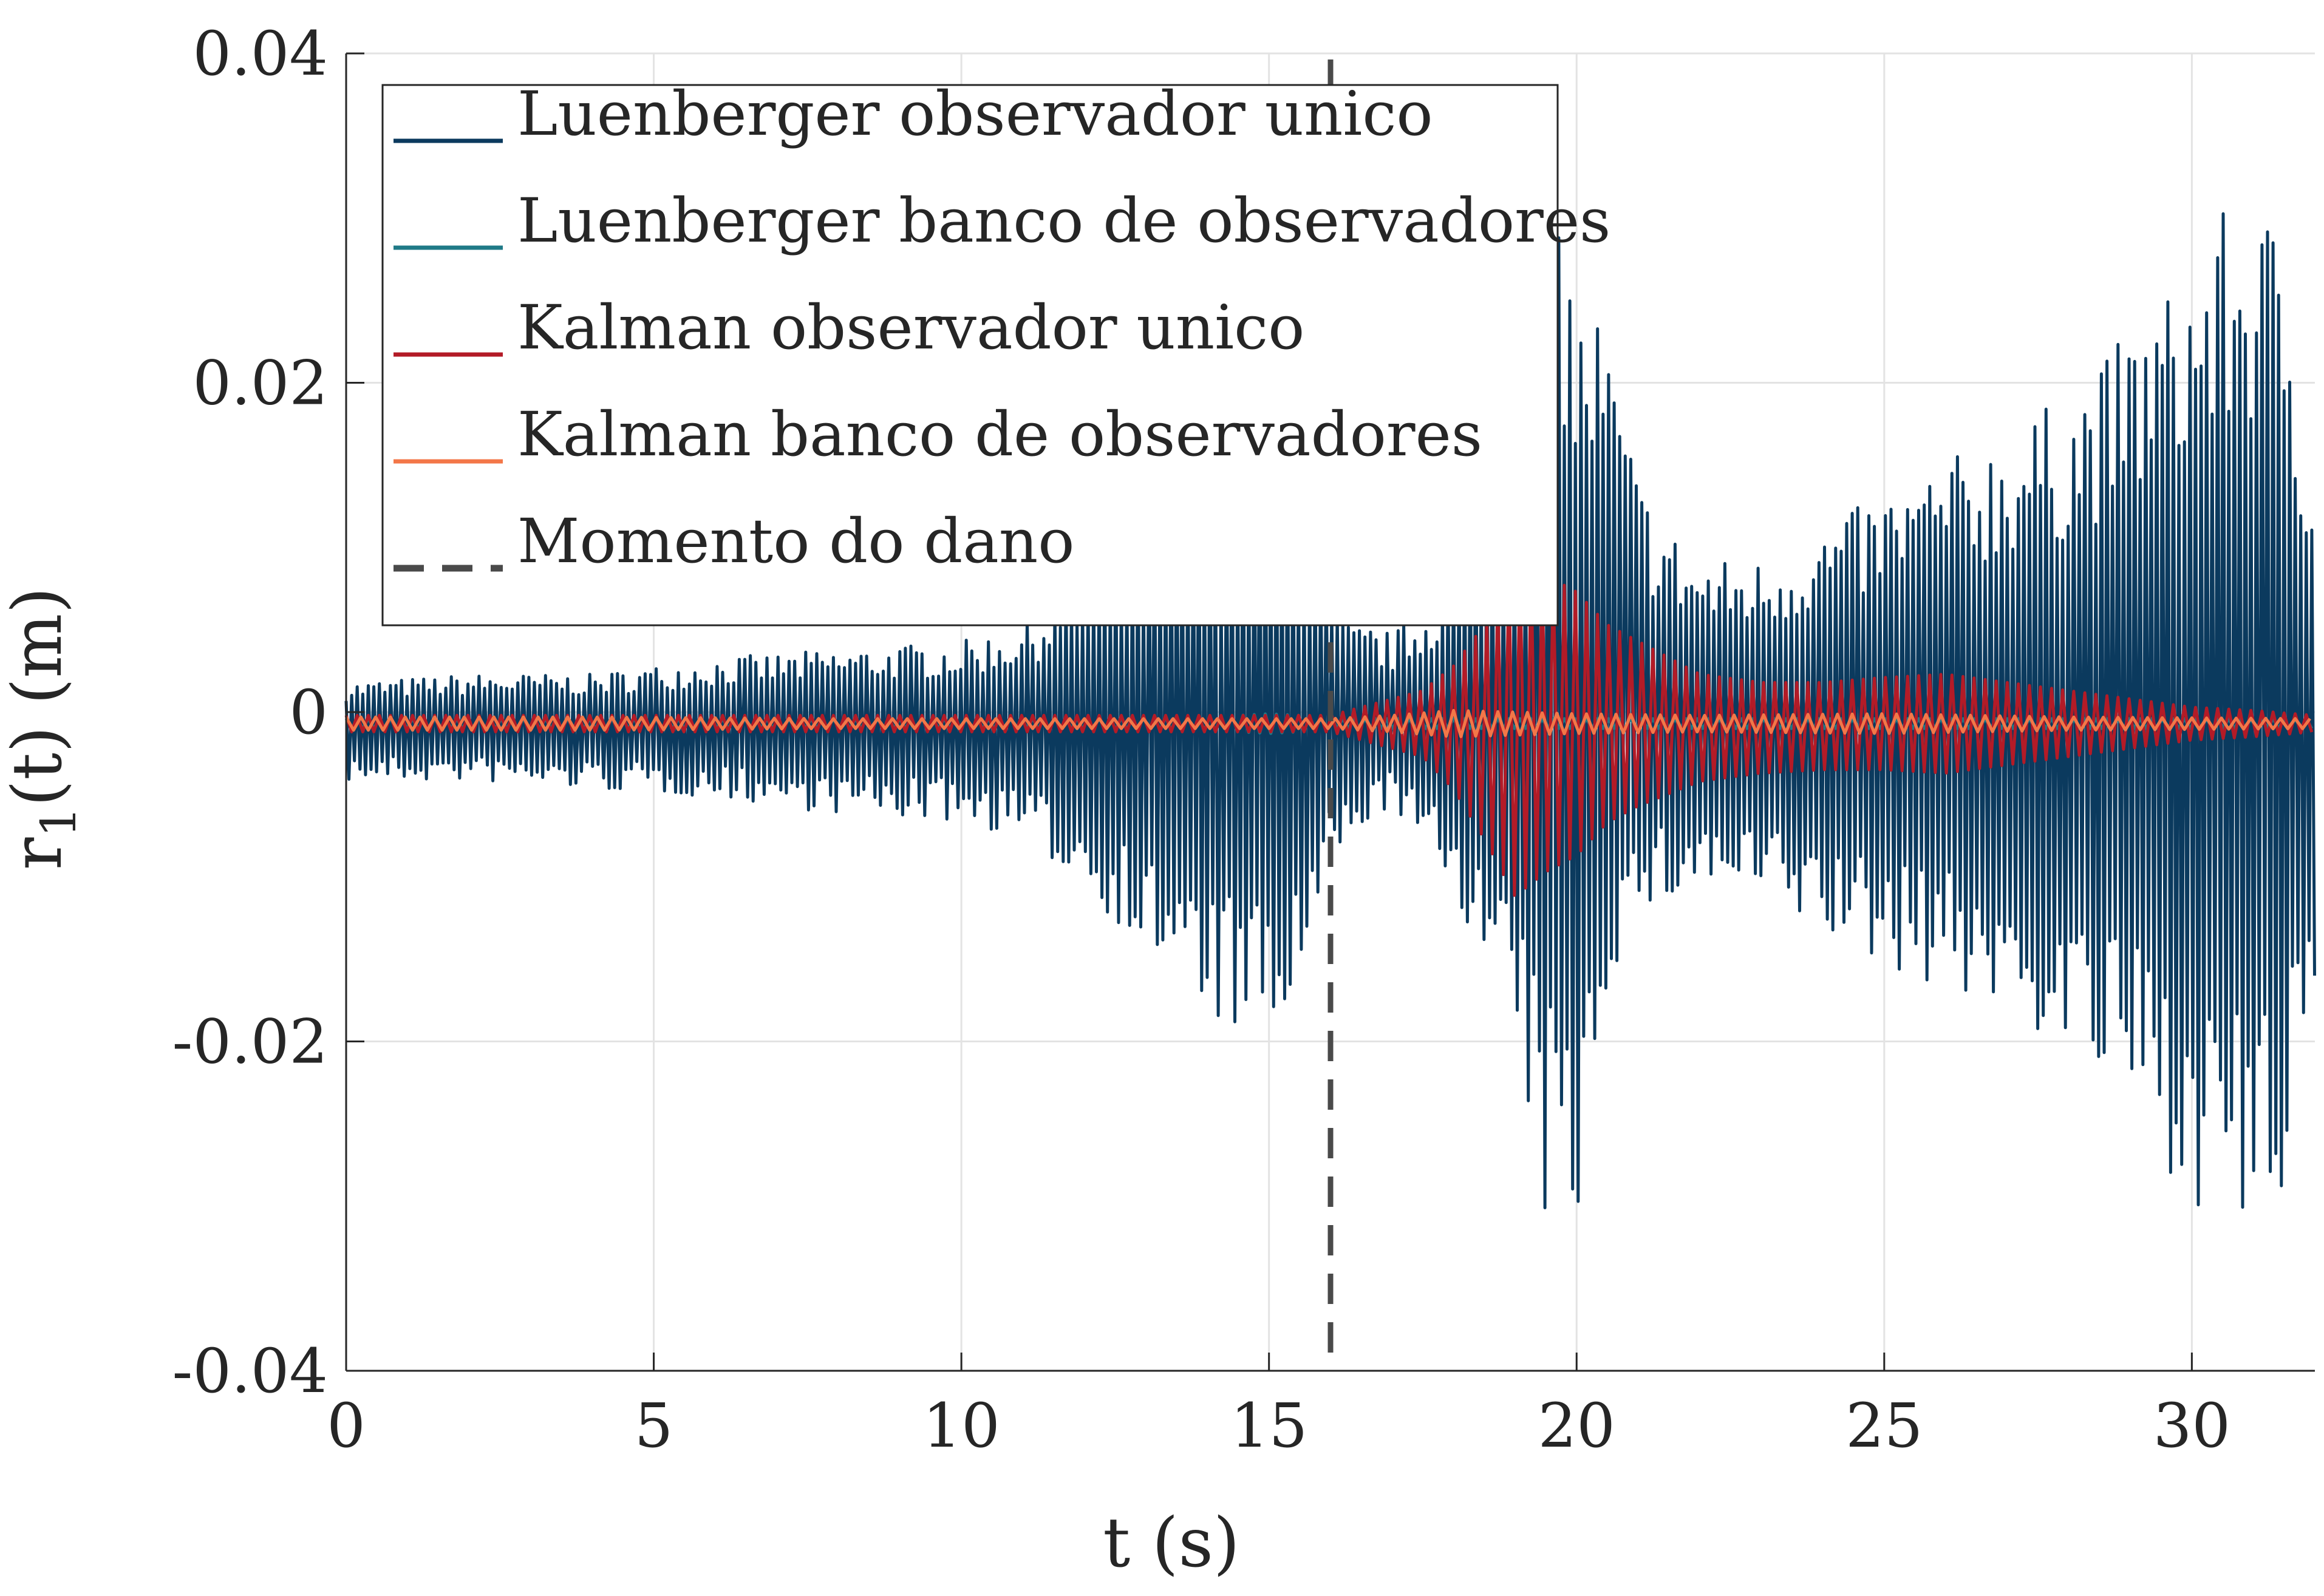  What do you see at coordinates (39, 853) in the screenshot?
I see `y-axis-label-main: r` at bounding box center [39, 853].